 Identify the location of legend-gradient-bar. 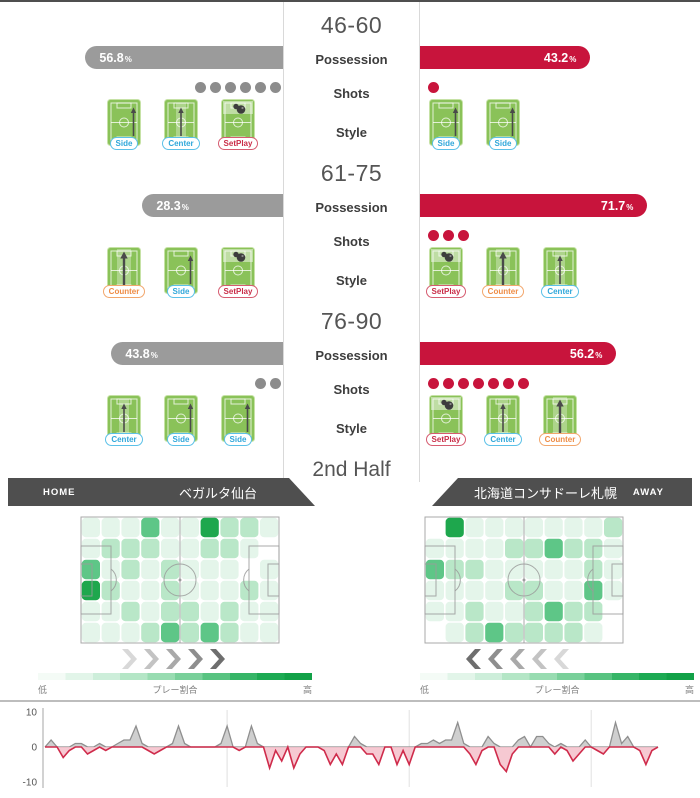
(557, 676).